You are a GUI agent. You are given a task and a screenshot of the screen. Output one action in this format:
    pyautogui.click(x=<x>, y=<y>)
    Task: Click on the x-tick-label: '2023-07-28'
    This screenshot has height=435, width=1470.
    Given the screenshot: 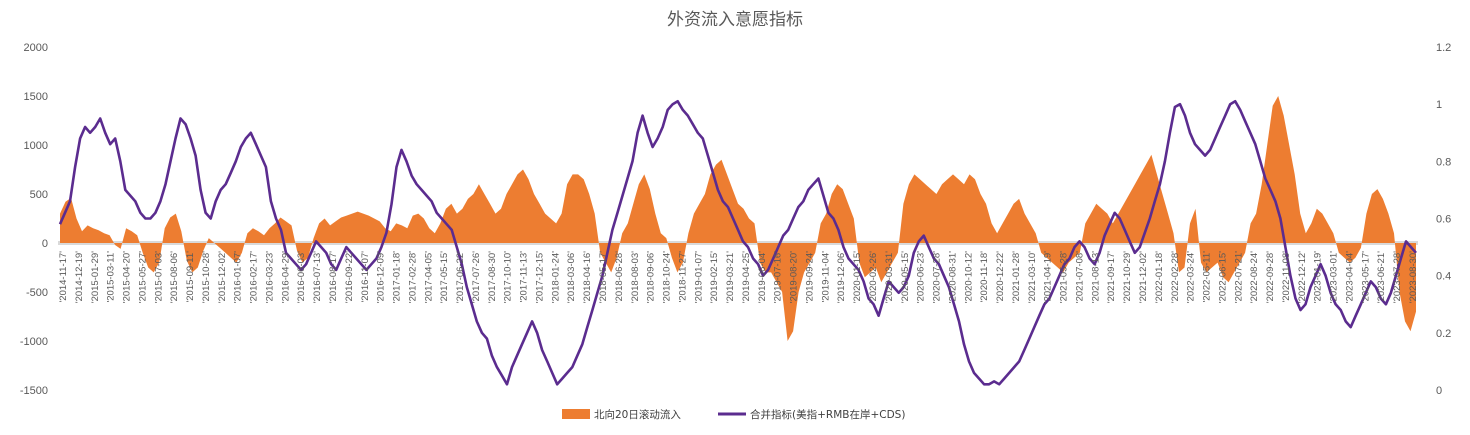 What is the action you would take?
    pyautogui.click(x=1397, y=277)
    